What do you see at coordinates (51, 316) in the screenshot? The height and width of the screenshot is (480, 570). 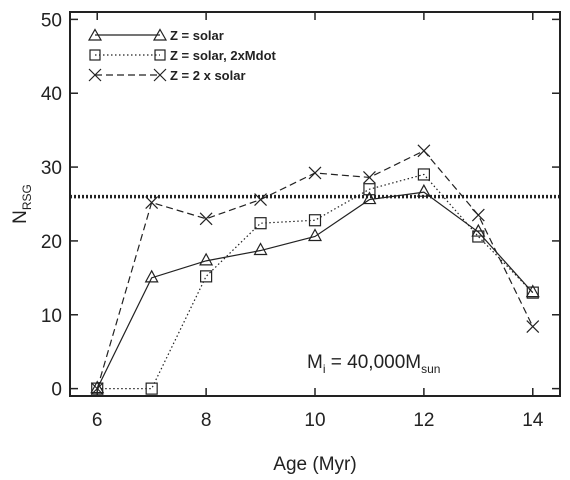 I see `y-tick-label: 10` at bounding box center [51, 316].